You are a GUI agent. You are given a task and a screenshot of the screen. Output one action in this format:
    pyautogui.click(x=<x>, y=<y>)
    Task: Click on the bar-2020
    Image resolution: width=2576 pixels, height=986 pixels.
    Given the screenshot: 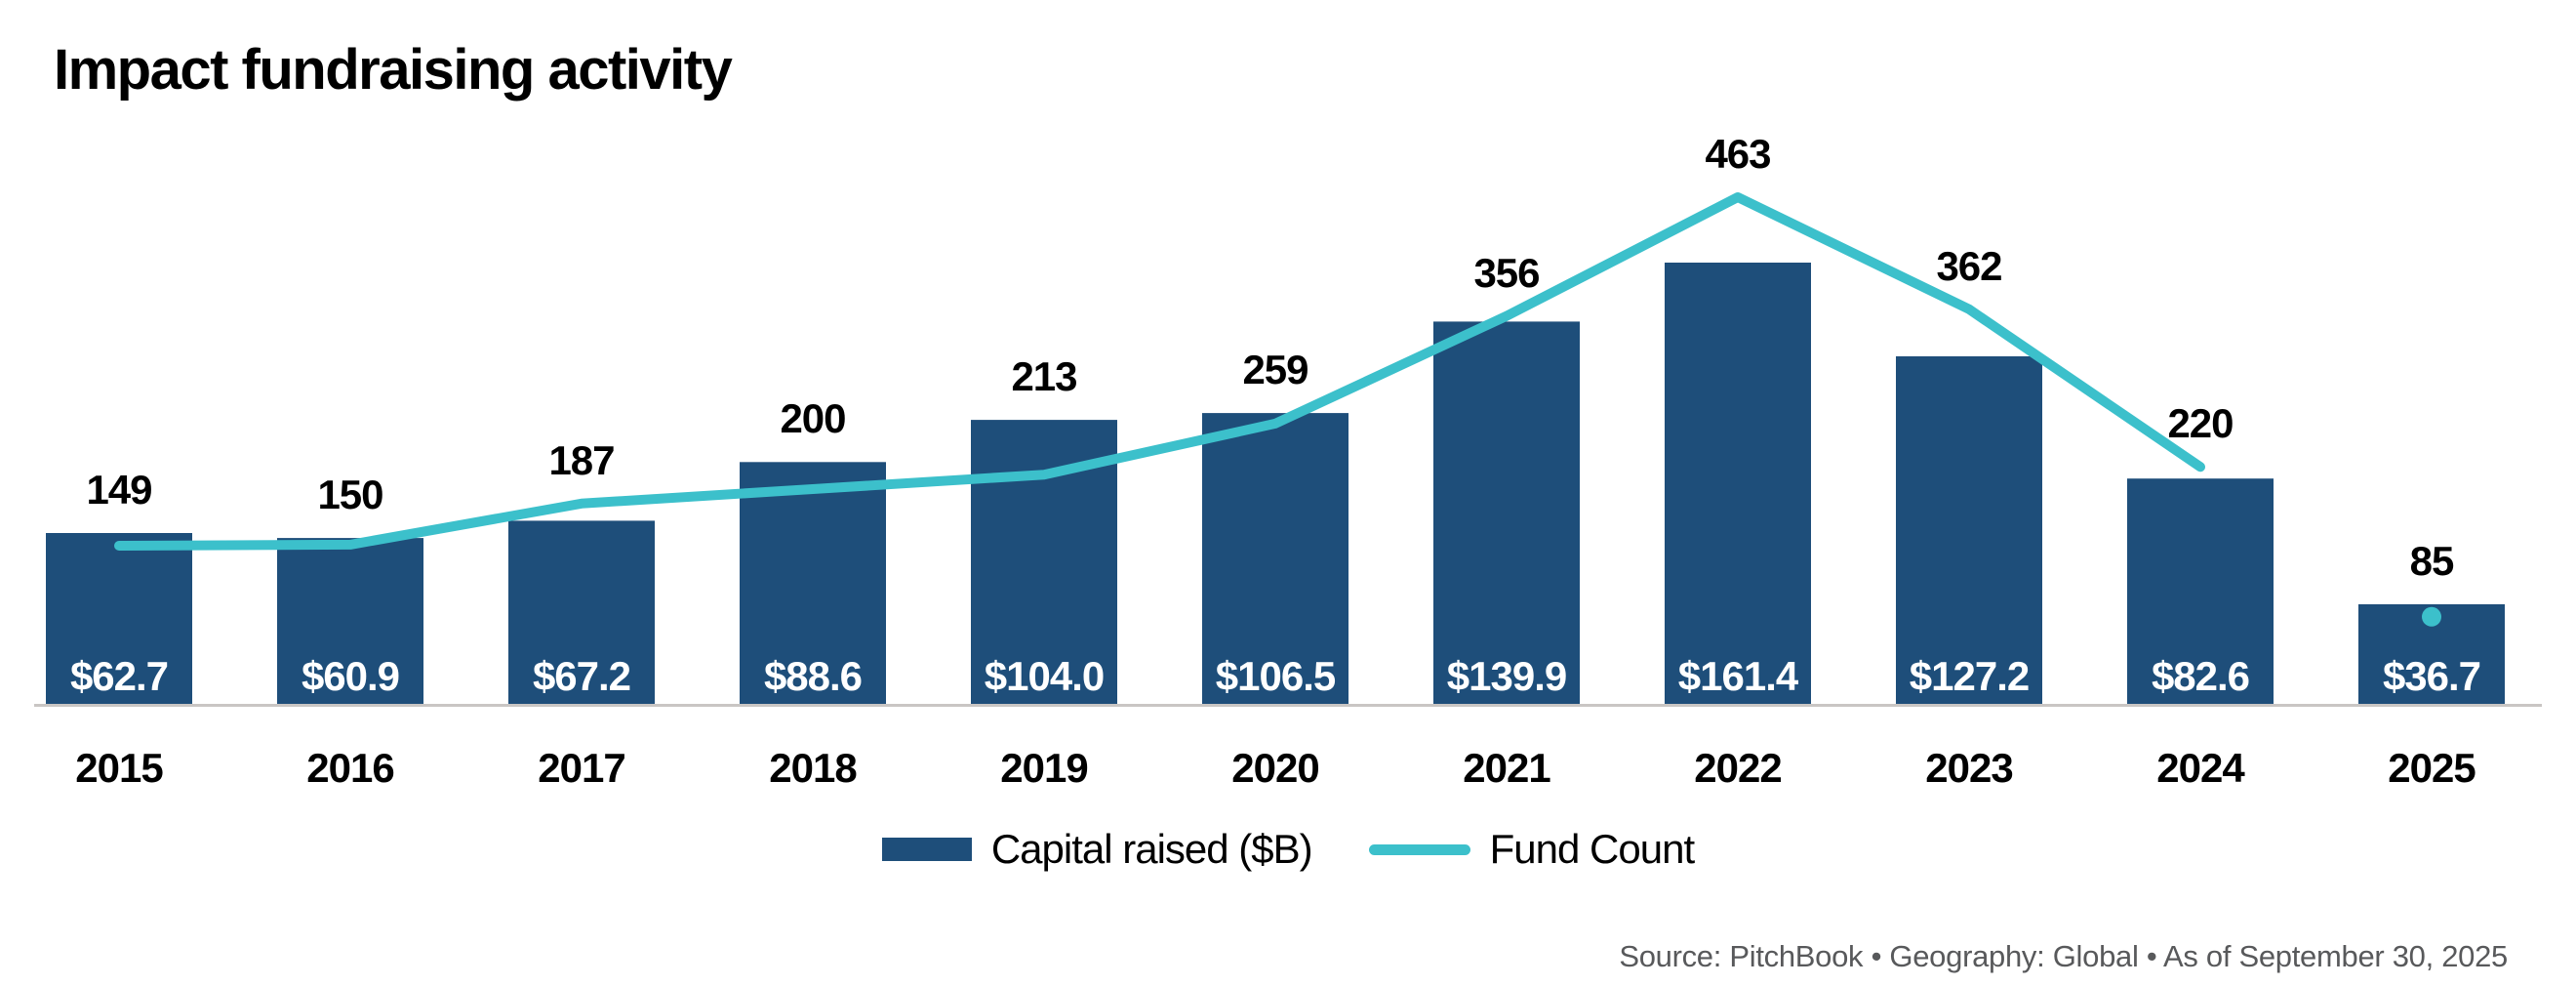 What is the action you would take?
    pyautogui.click(x=1275, y=559)
    